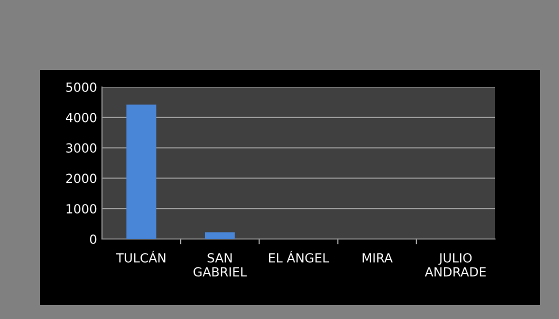 This screenshot has width=559, height=319. I want to click on y-tick-label: 5000, so click(81, 87).